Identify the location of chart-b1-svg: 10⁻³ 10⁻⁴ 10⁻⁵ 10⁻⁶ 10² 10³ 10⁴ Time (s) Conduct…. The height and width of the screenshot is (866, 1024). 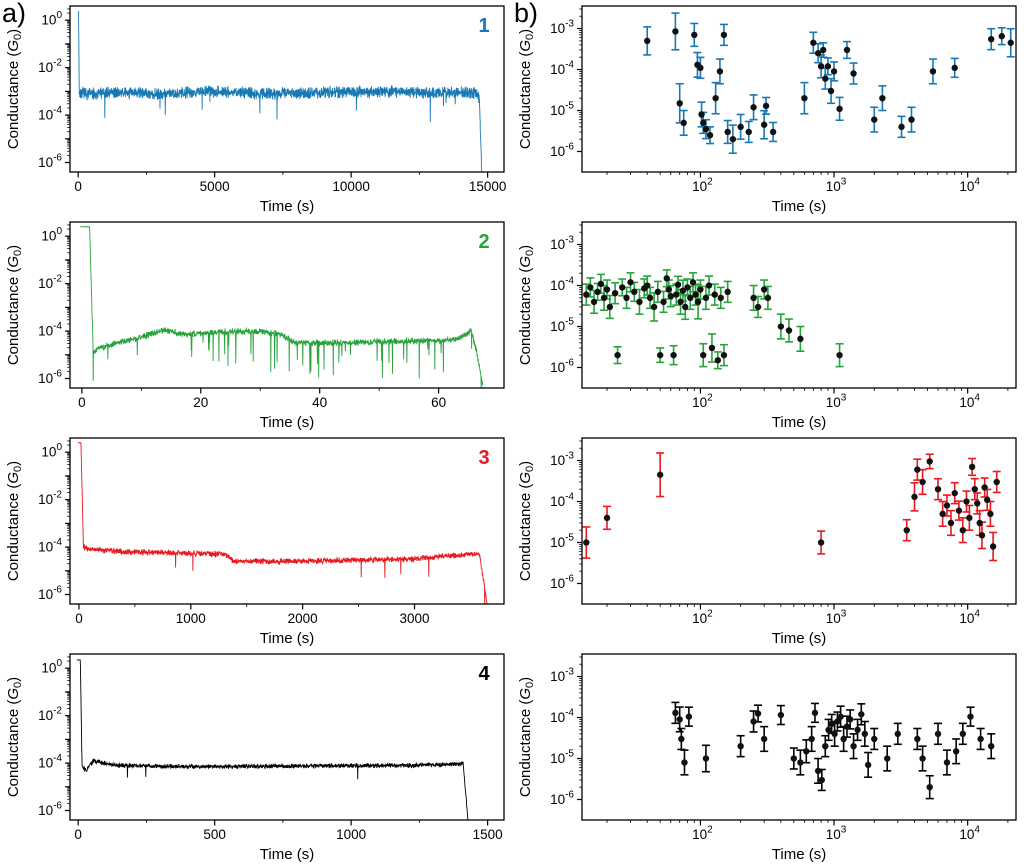
(767, 110).